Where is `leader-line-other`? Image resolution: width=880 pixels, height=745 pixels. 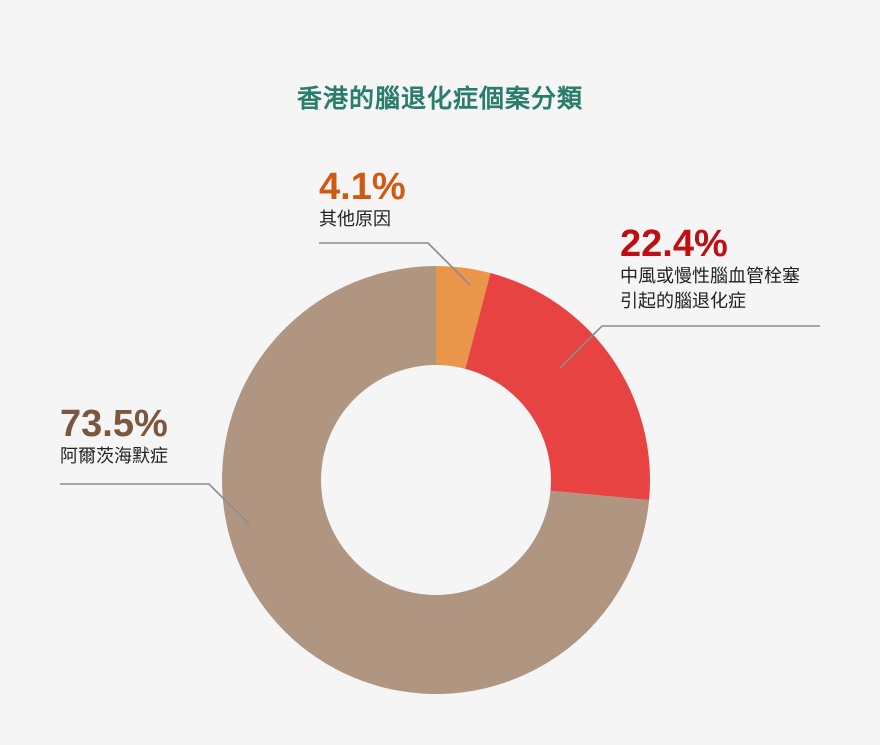
leader-line-other is located at coordinates (395, 264).